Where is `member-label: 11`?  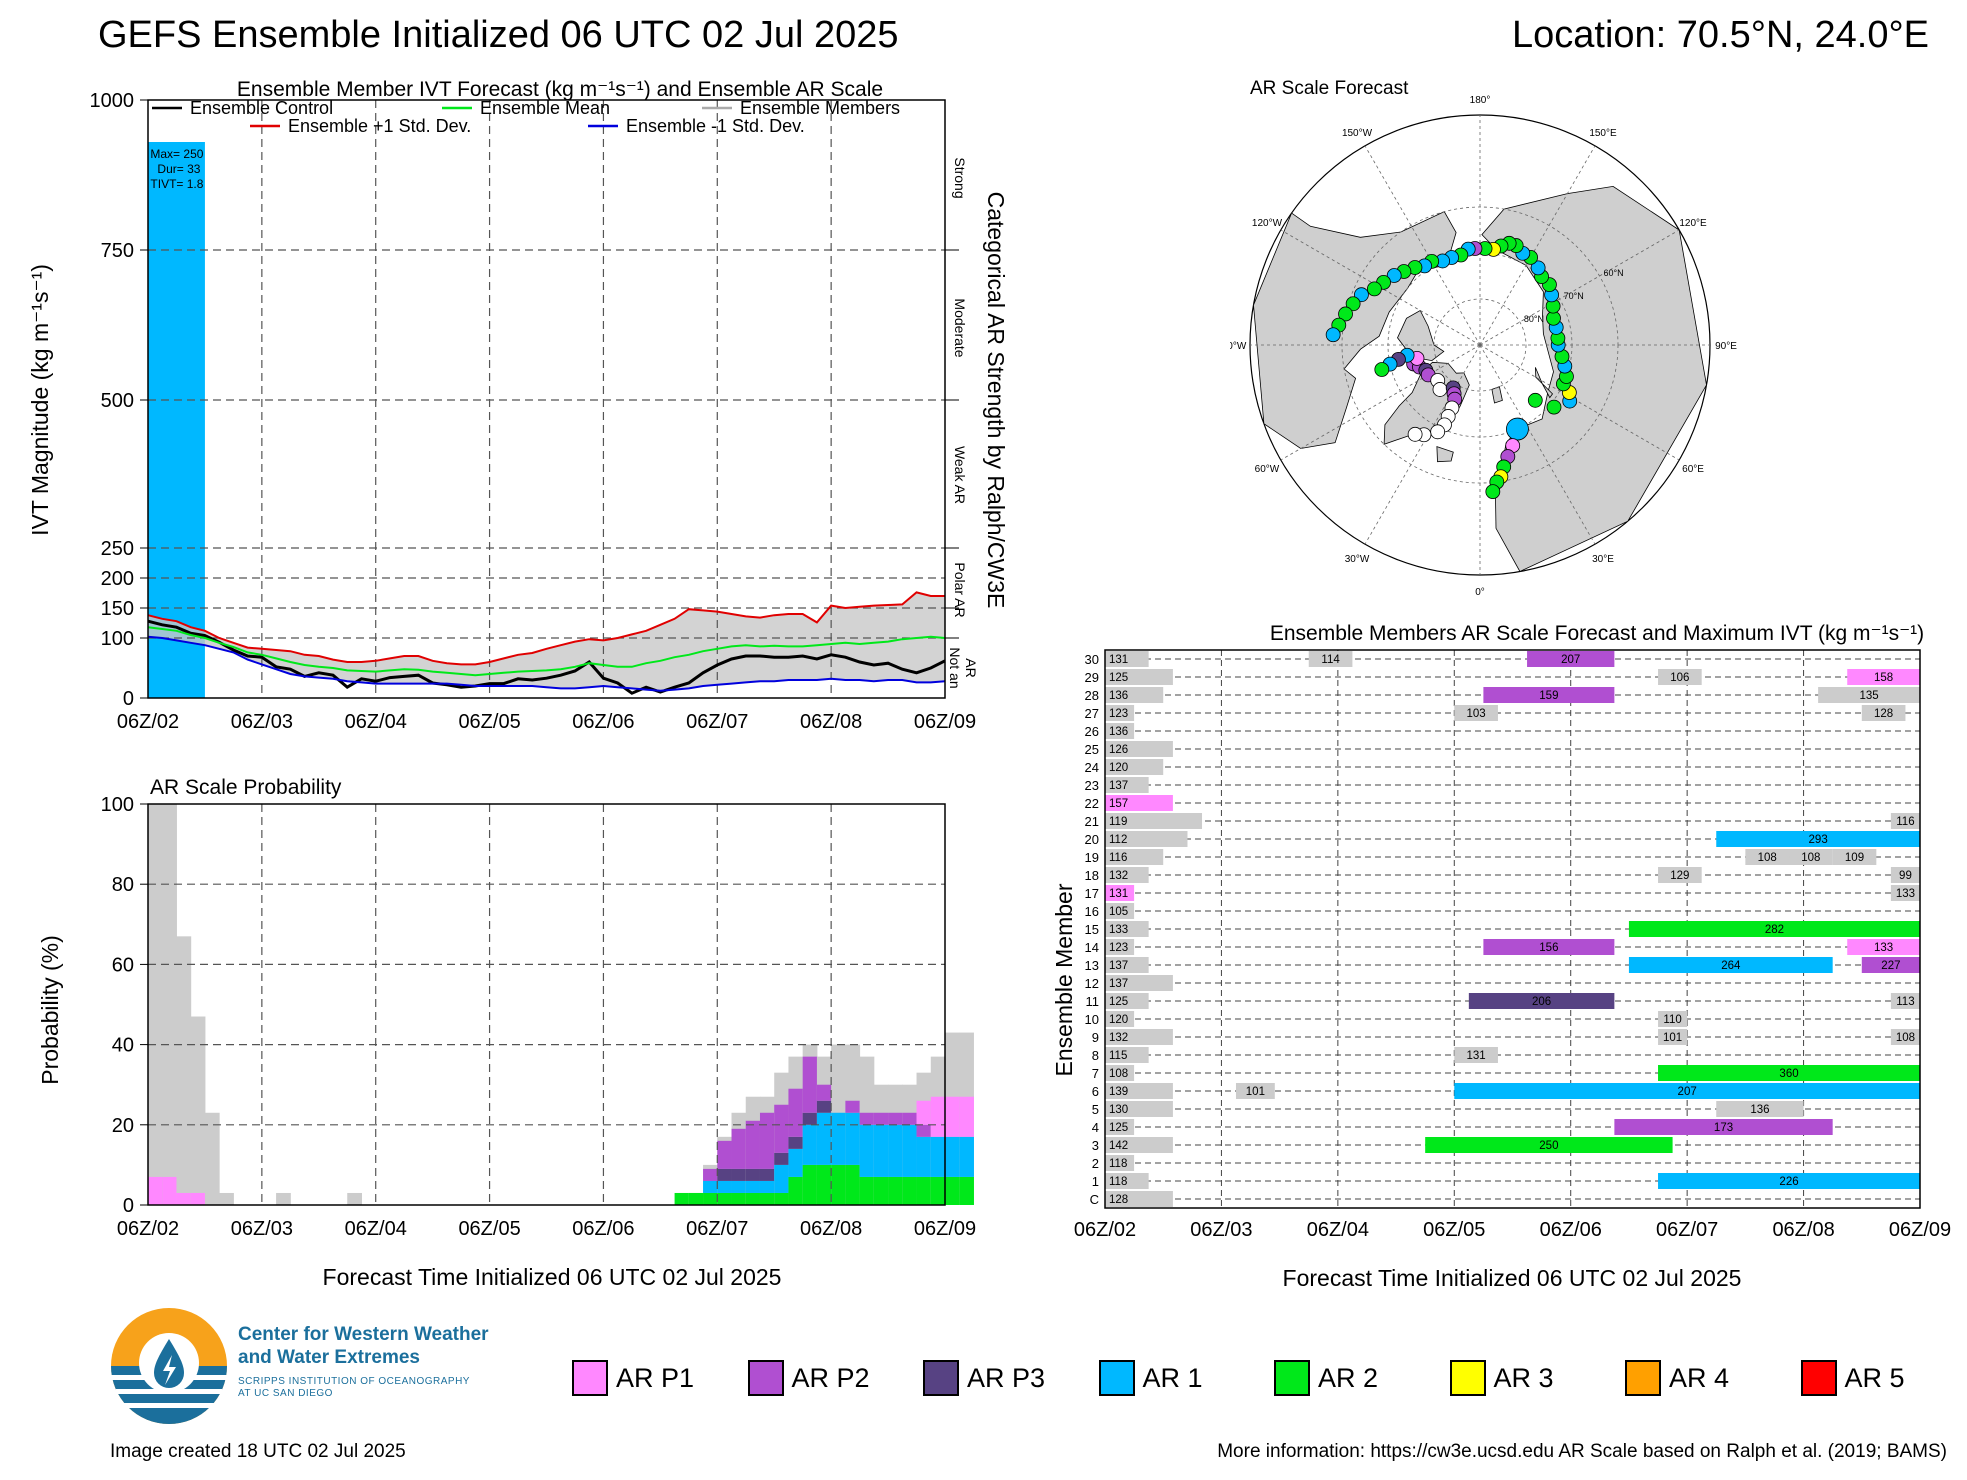
member-label: 11 is located at coordinates (1093, 1001).